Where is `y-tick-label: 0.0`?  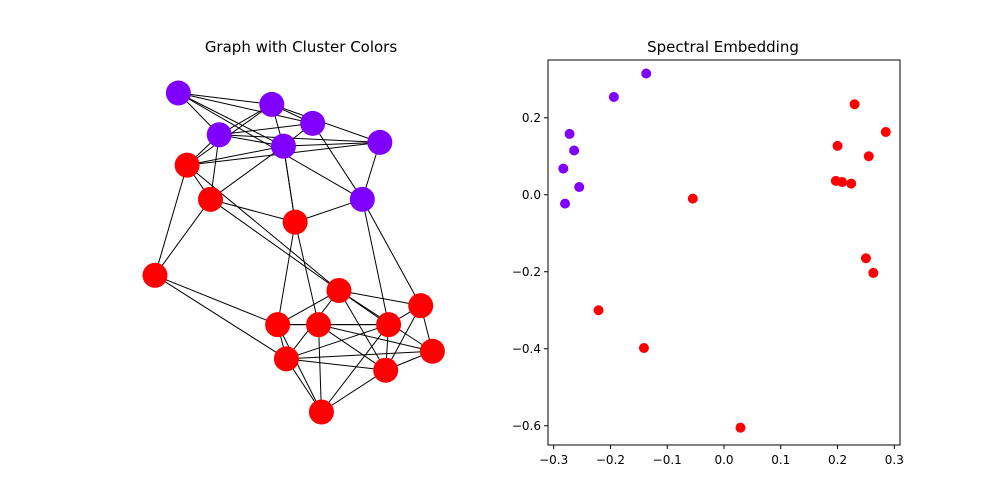
y-tick-label: 0.0 is located at coordinates (531, 195).